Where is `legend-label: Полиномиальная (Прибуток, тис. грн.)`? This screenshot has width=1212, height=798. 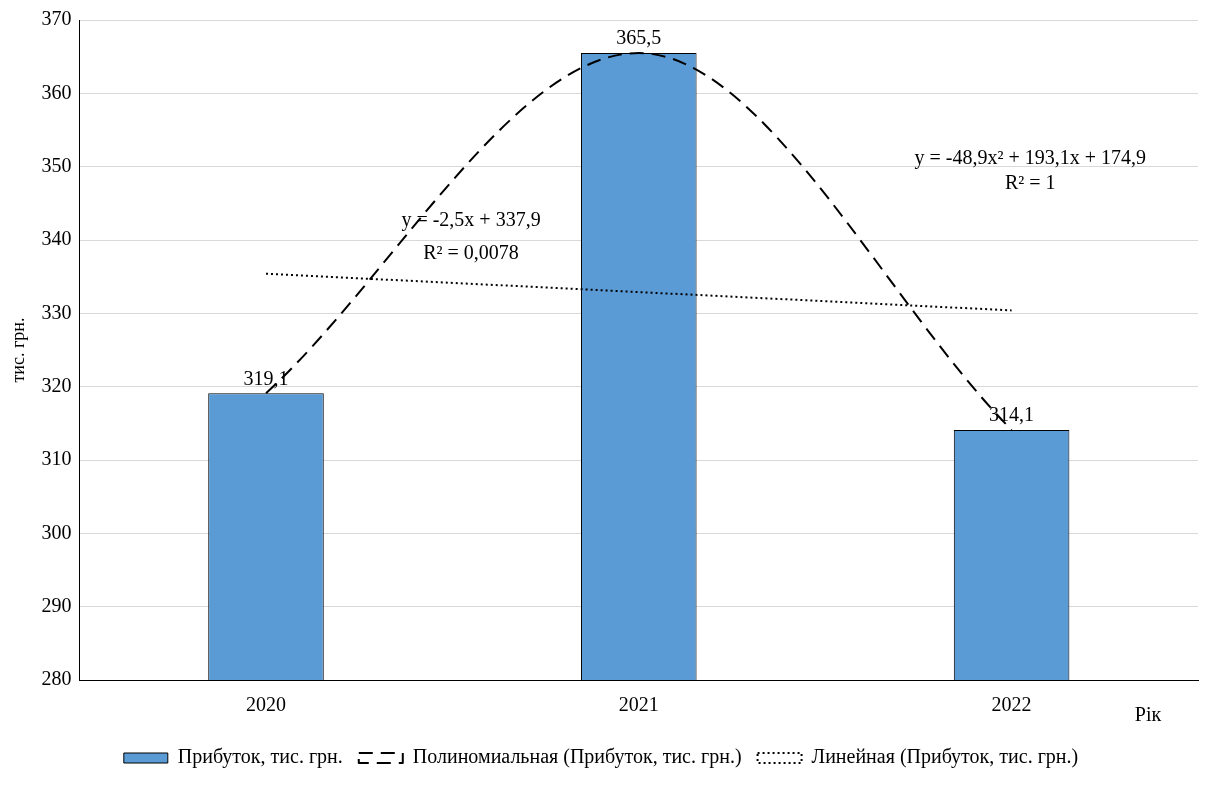 legend-label: Полиномиальная (Прибуток, тис. грн.) is located at coordinates (577, 757).